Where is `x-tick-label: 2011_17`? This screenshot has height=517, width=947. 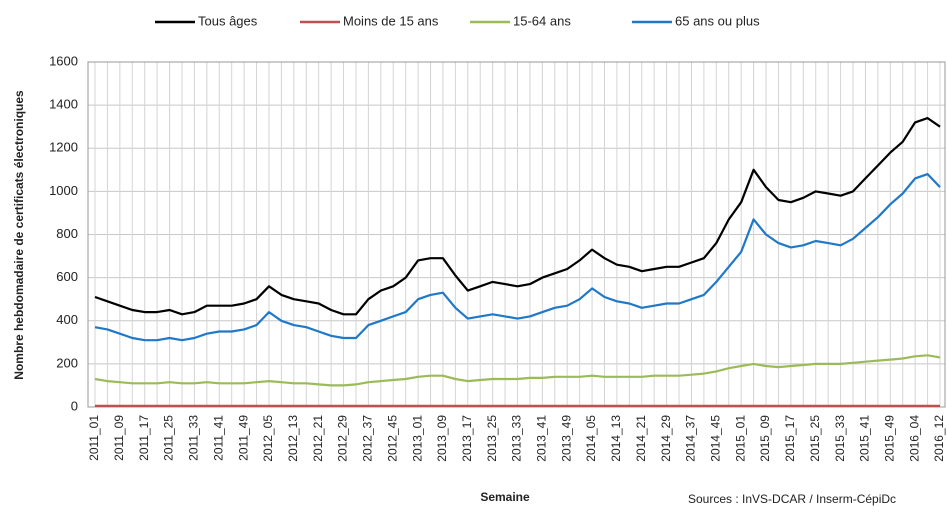
x-tick-label: 2011_17 is located at coordinates (144, 438).